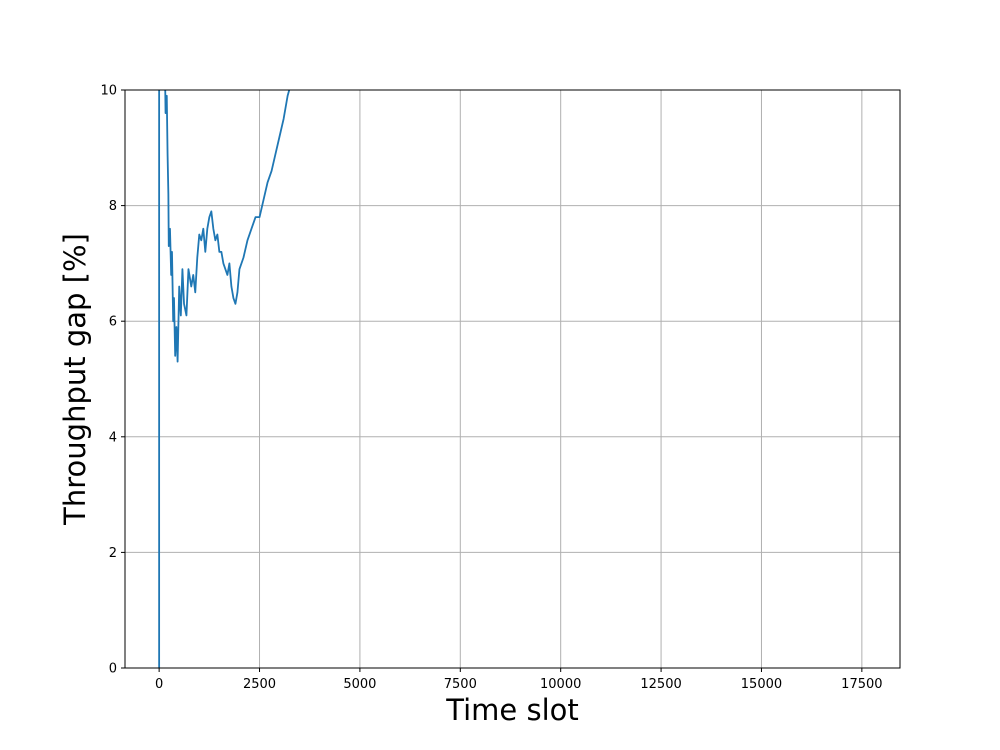 The width and height of the screenshot is (1000, 750). I want to click on y-tick-label: 2, so click(113, 553).